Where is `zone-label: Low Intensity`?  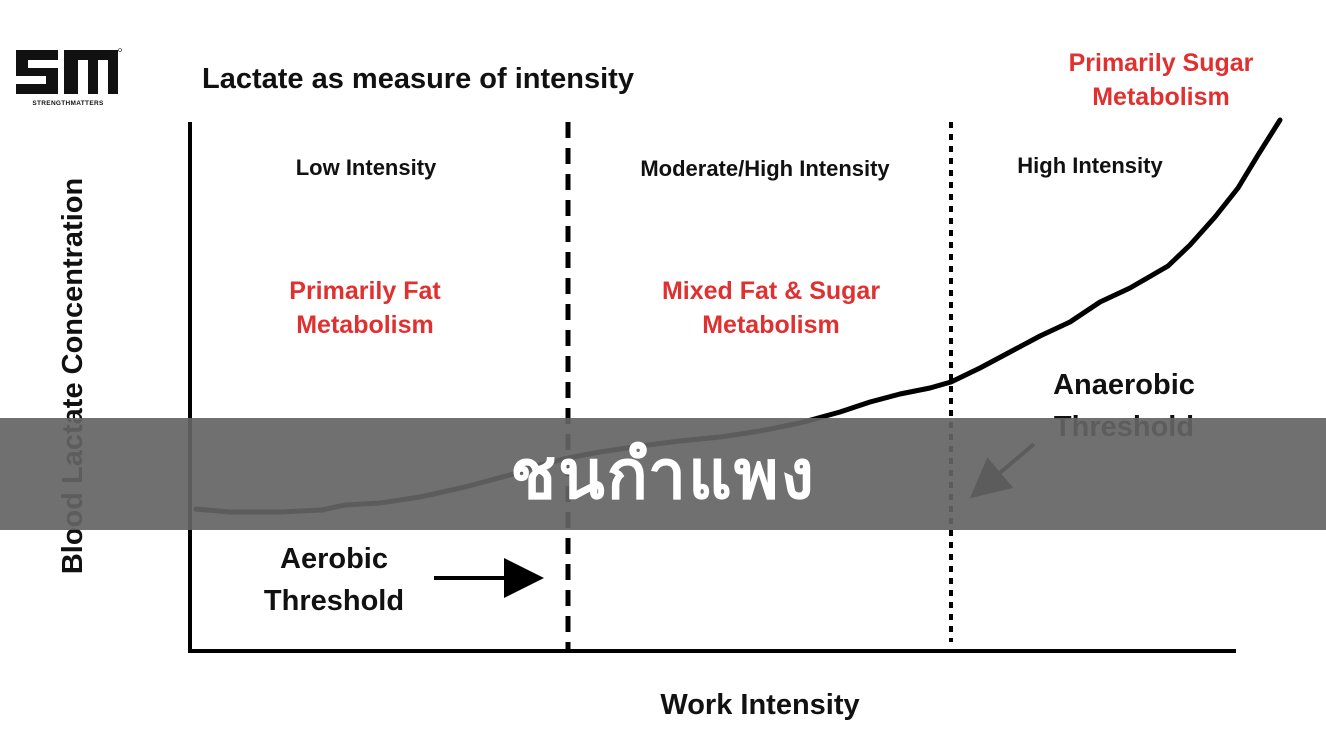
zone-label: Low Intensity is located at coordinates (366, 167).